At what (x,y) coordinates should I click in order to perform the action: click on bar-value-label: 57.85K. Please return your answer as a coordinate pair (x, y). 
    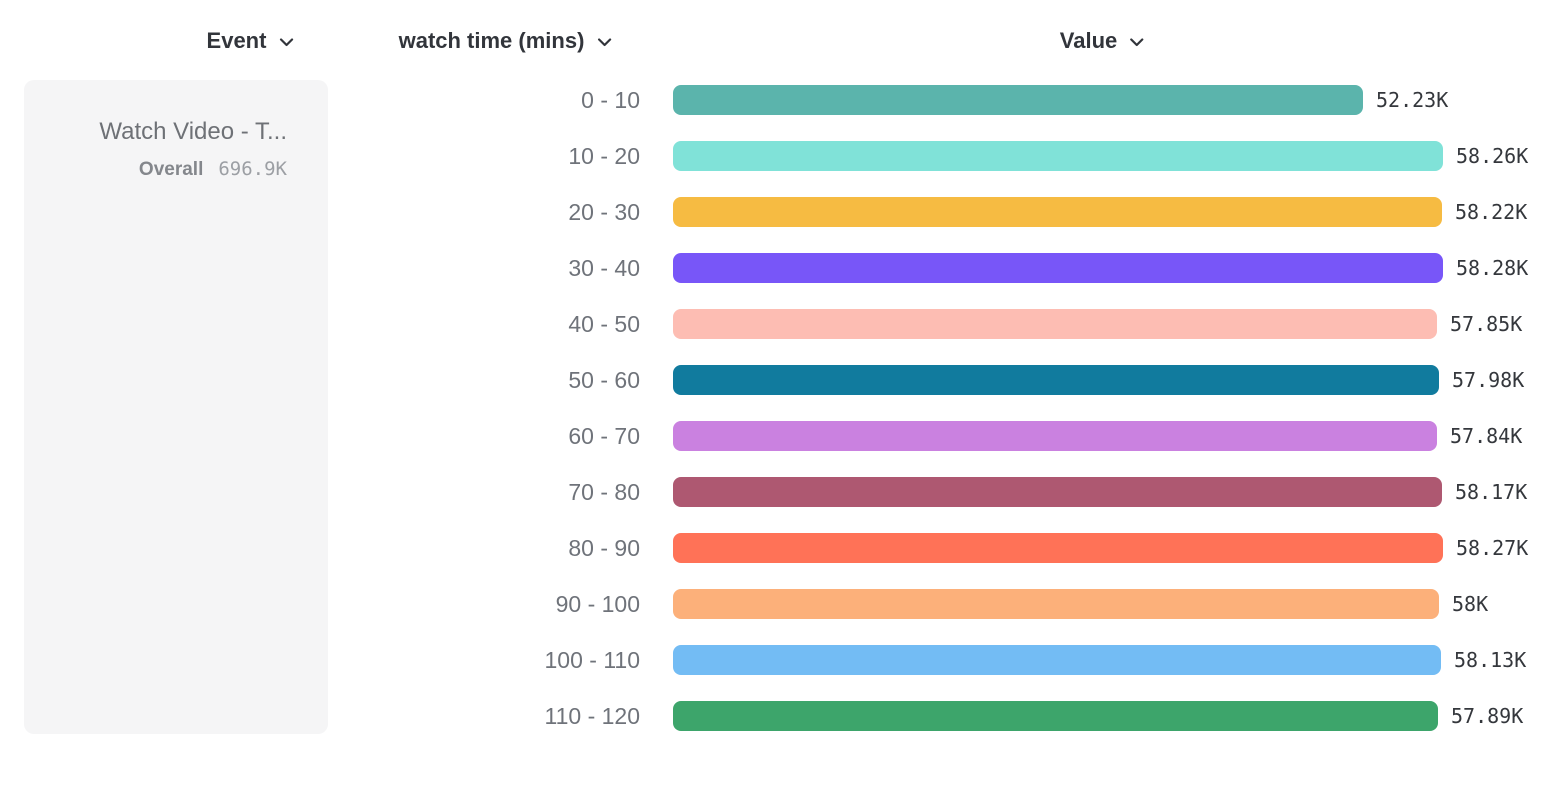
    Looking at the image, I should click on (1486, 324).